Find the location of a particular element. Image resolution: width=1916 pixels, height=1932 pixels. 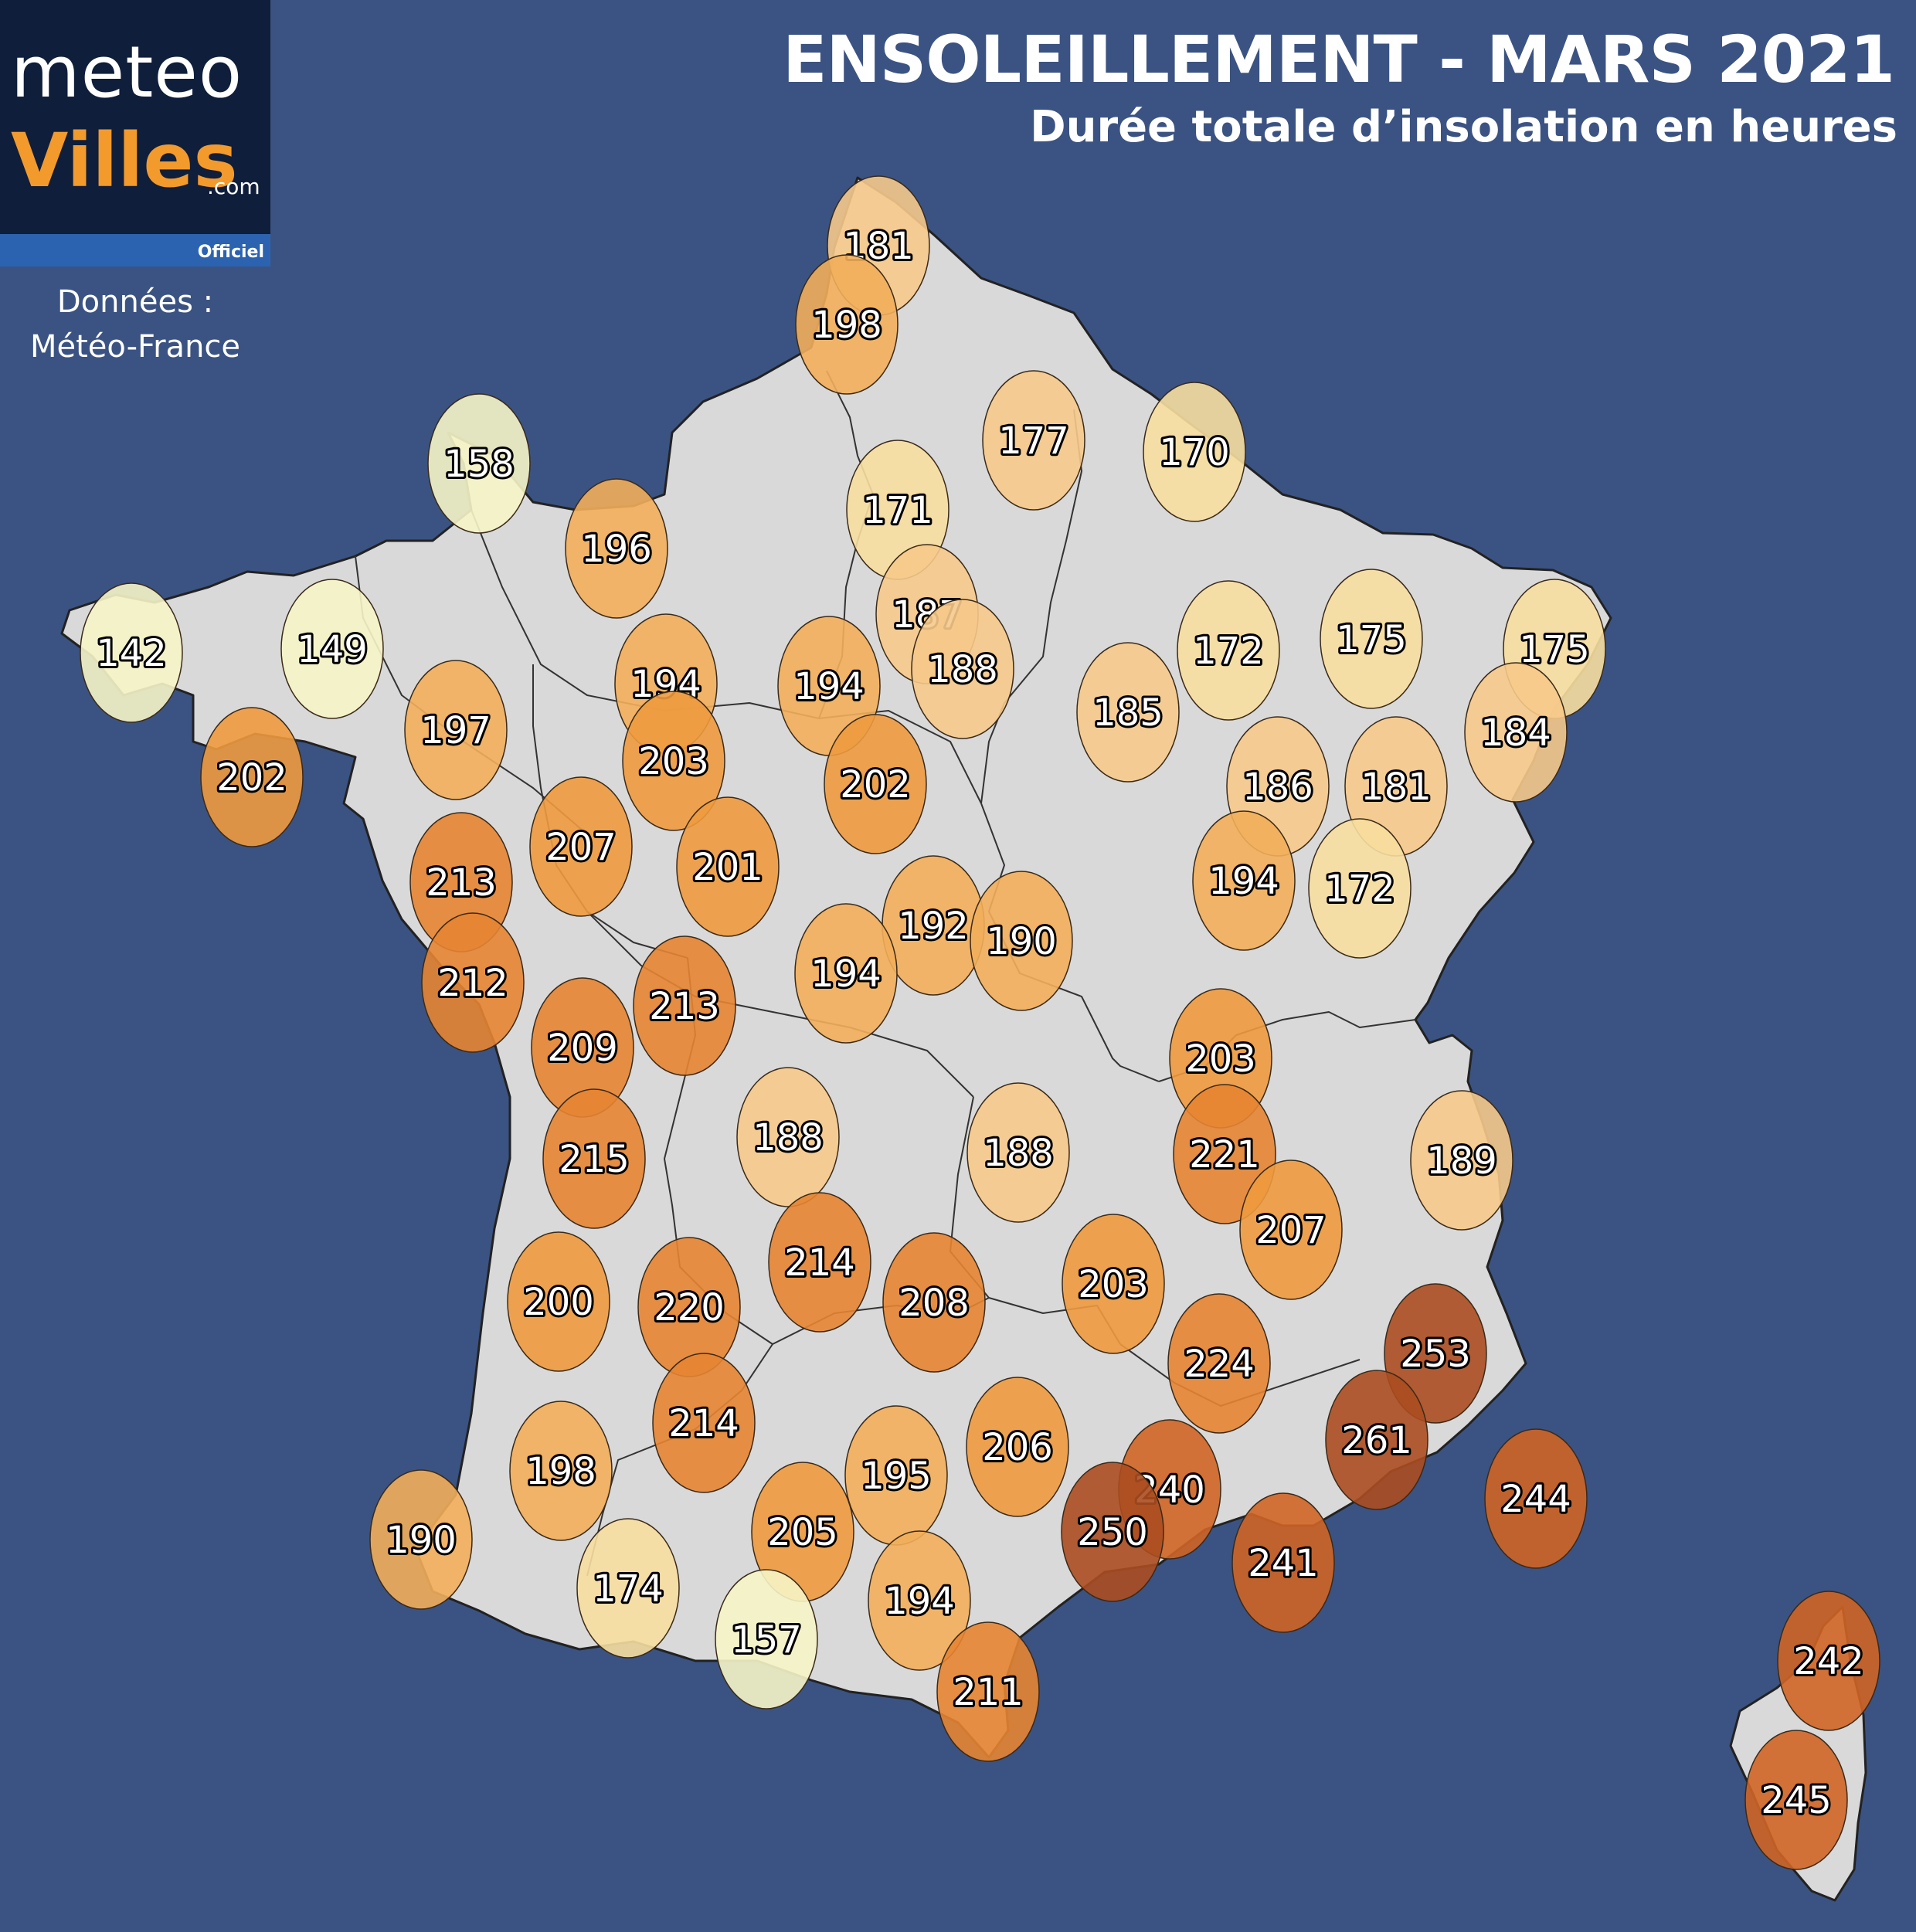

station-value: 202 is located at coordinates (252, 778).